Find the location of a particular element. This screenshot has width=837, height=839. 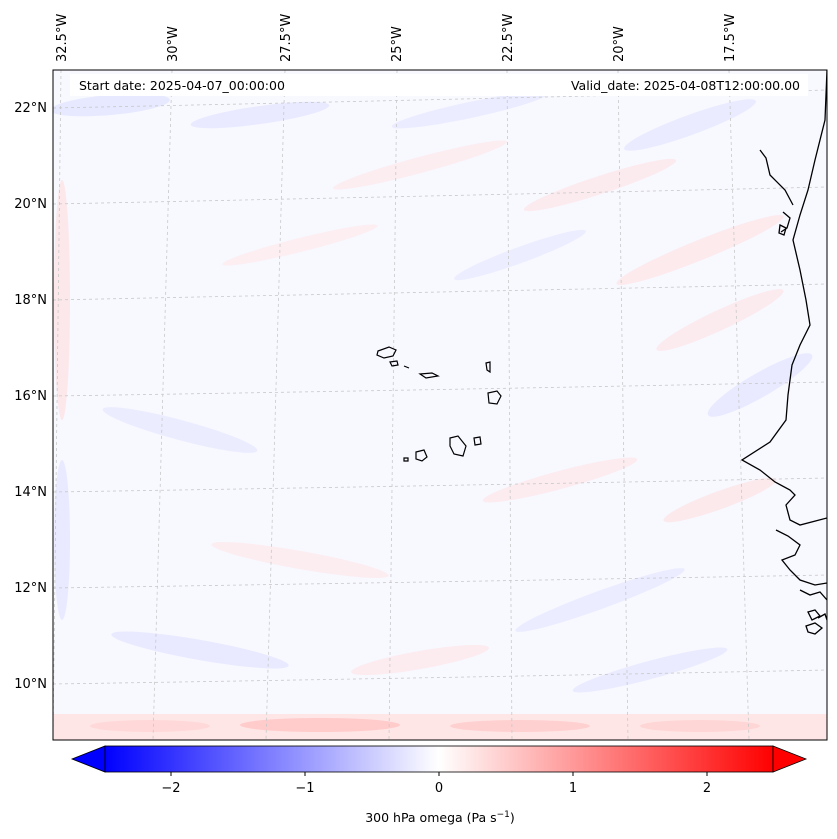

colorbar-tick-label: 2 is located at coordinates (707, 788).